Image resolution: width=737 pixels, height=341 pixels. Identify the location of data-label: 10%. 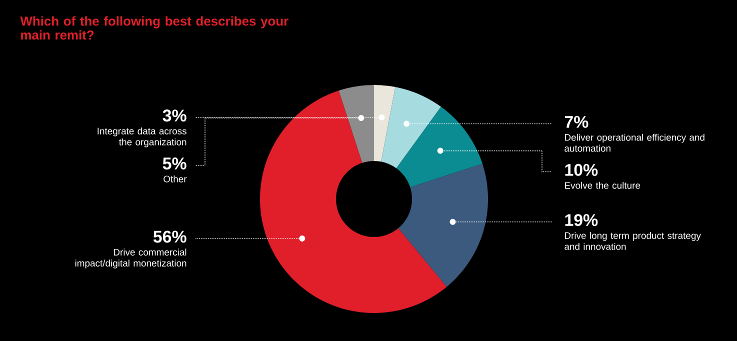
(581, 170).